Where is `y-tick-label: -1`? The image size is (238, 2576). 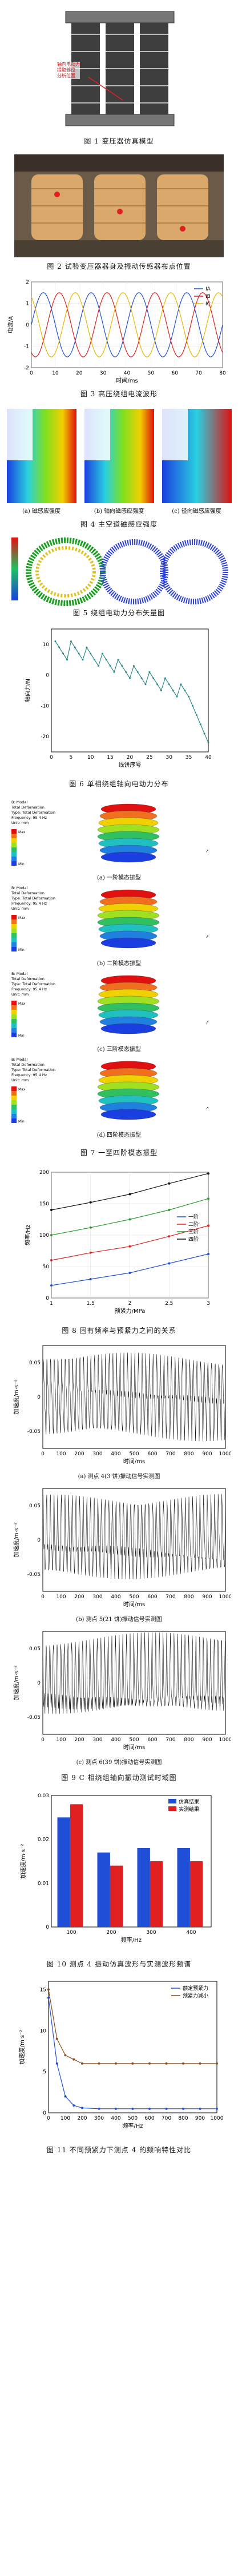
y-tick-label: -1 is located at coordinates (26, 347).